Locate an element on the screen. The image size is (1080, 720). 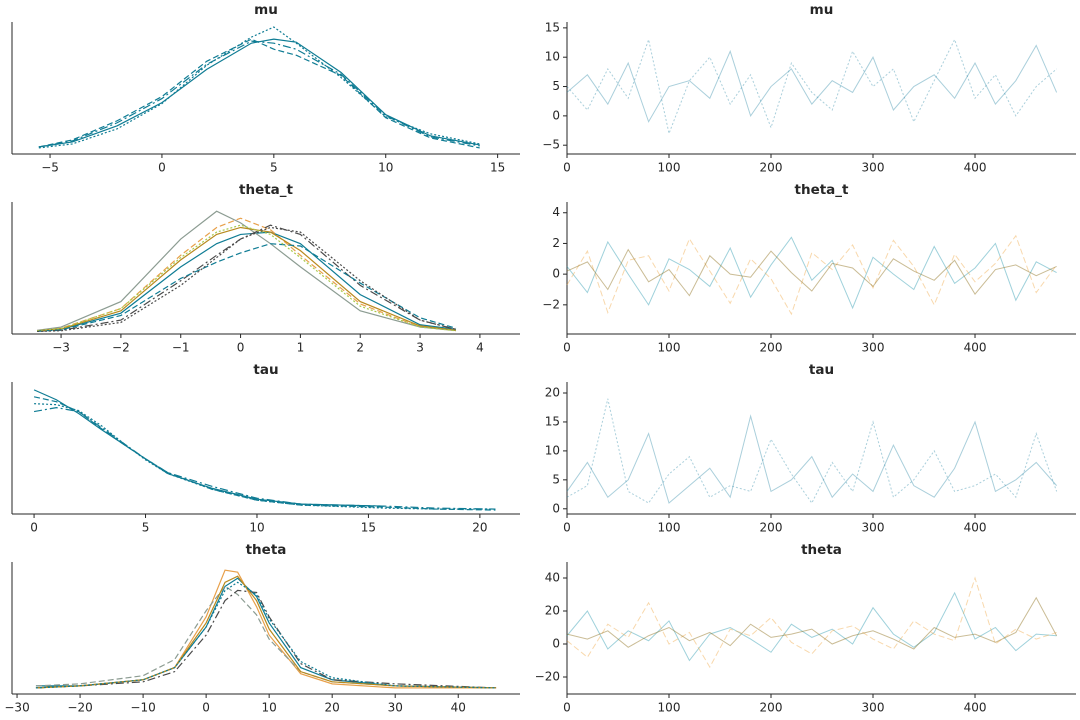
x-tick-label: −3 is located at coordinates (61, 348).